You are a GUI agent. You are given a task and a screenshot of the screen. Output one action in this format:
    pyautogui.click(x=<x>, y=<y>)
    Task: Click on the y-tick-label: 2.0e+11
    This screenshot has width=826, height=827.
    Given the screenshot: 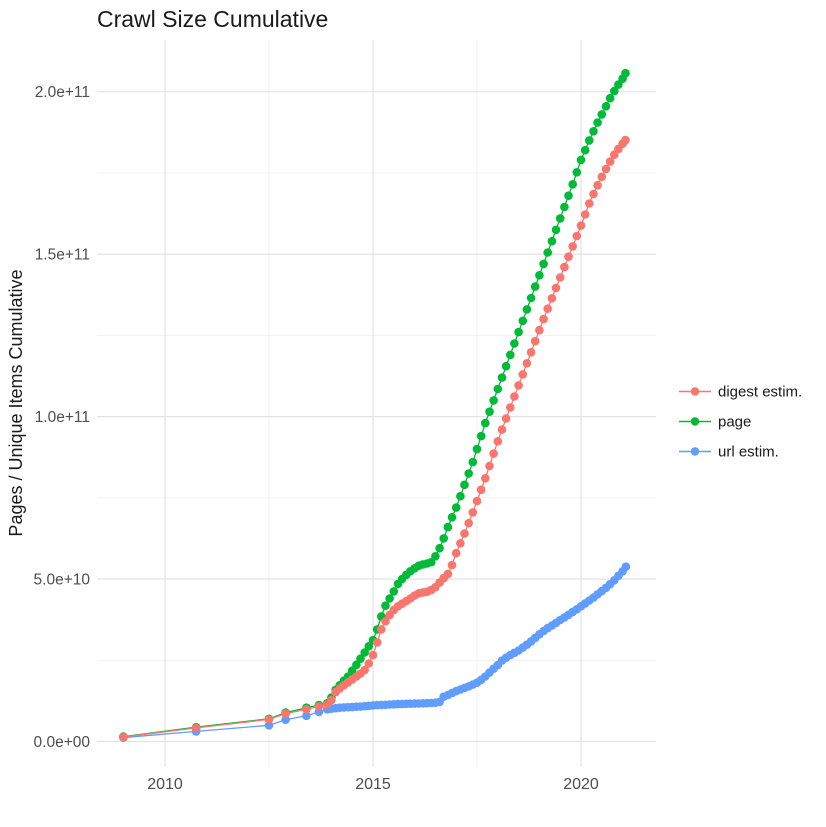 What is the action you would take?
    pyautogui.click(x=62, y=92)
    